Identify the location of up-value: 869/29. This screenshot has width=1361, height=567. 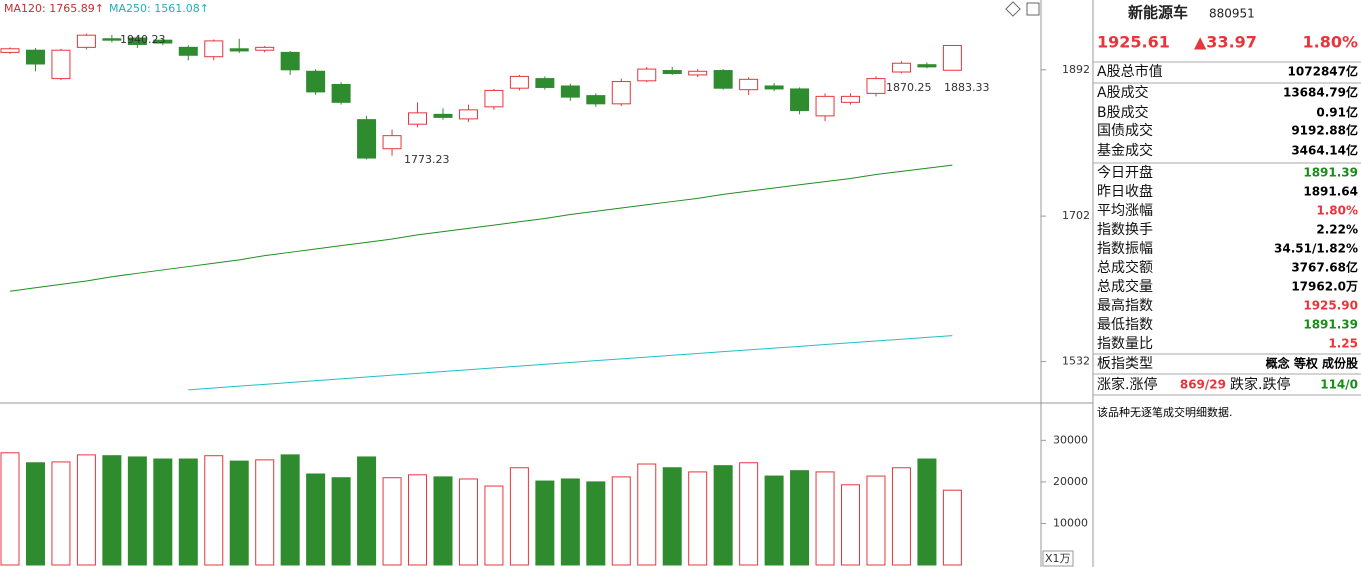
(1203, 385).